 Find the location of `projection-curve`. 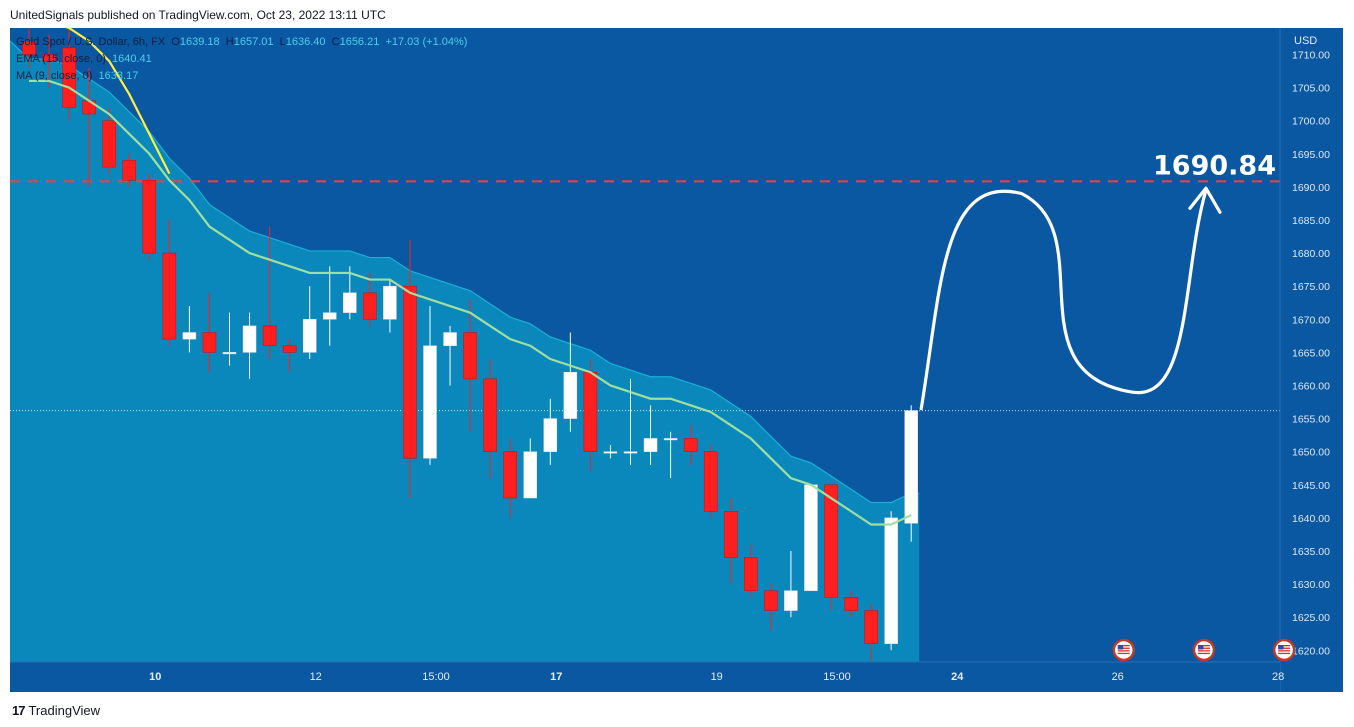

projection-curve is located at coordinates (1063, 299).